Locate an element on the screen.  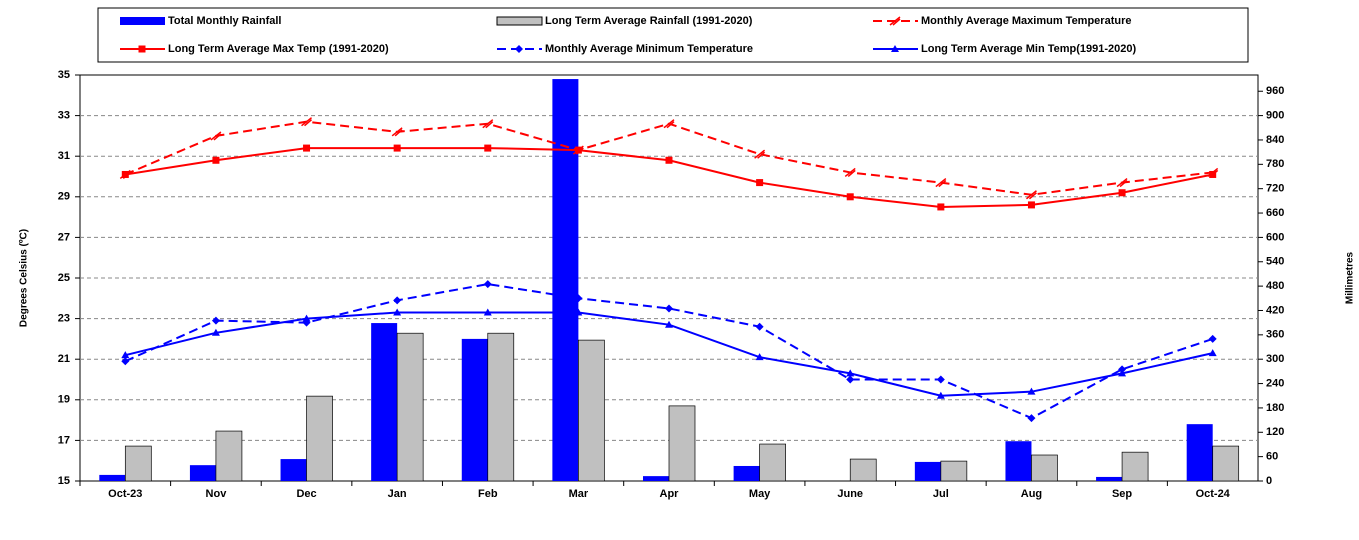
x-tick-label: Feb is located at coordinates (488, 494).